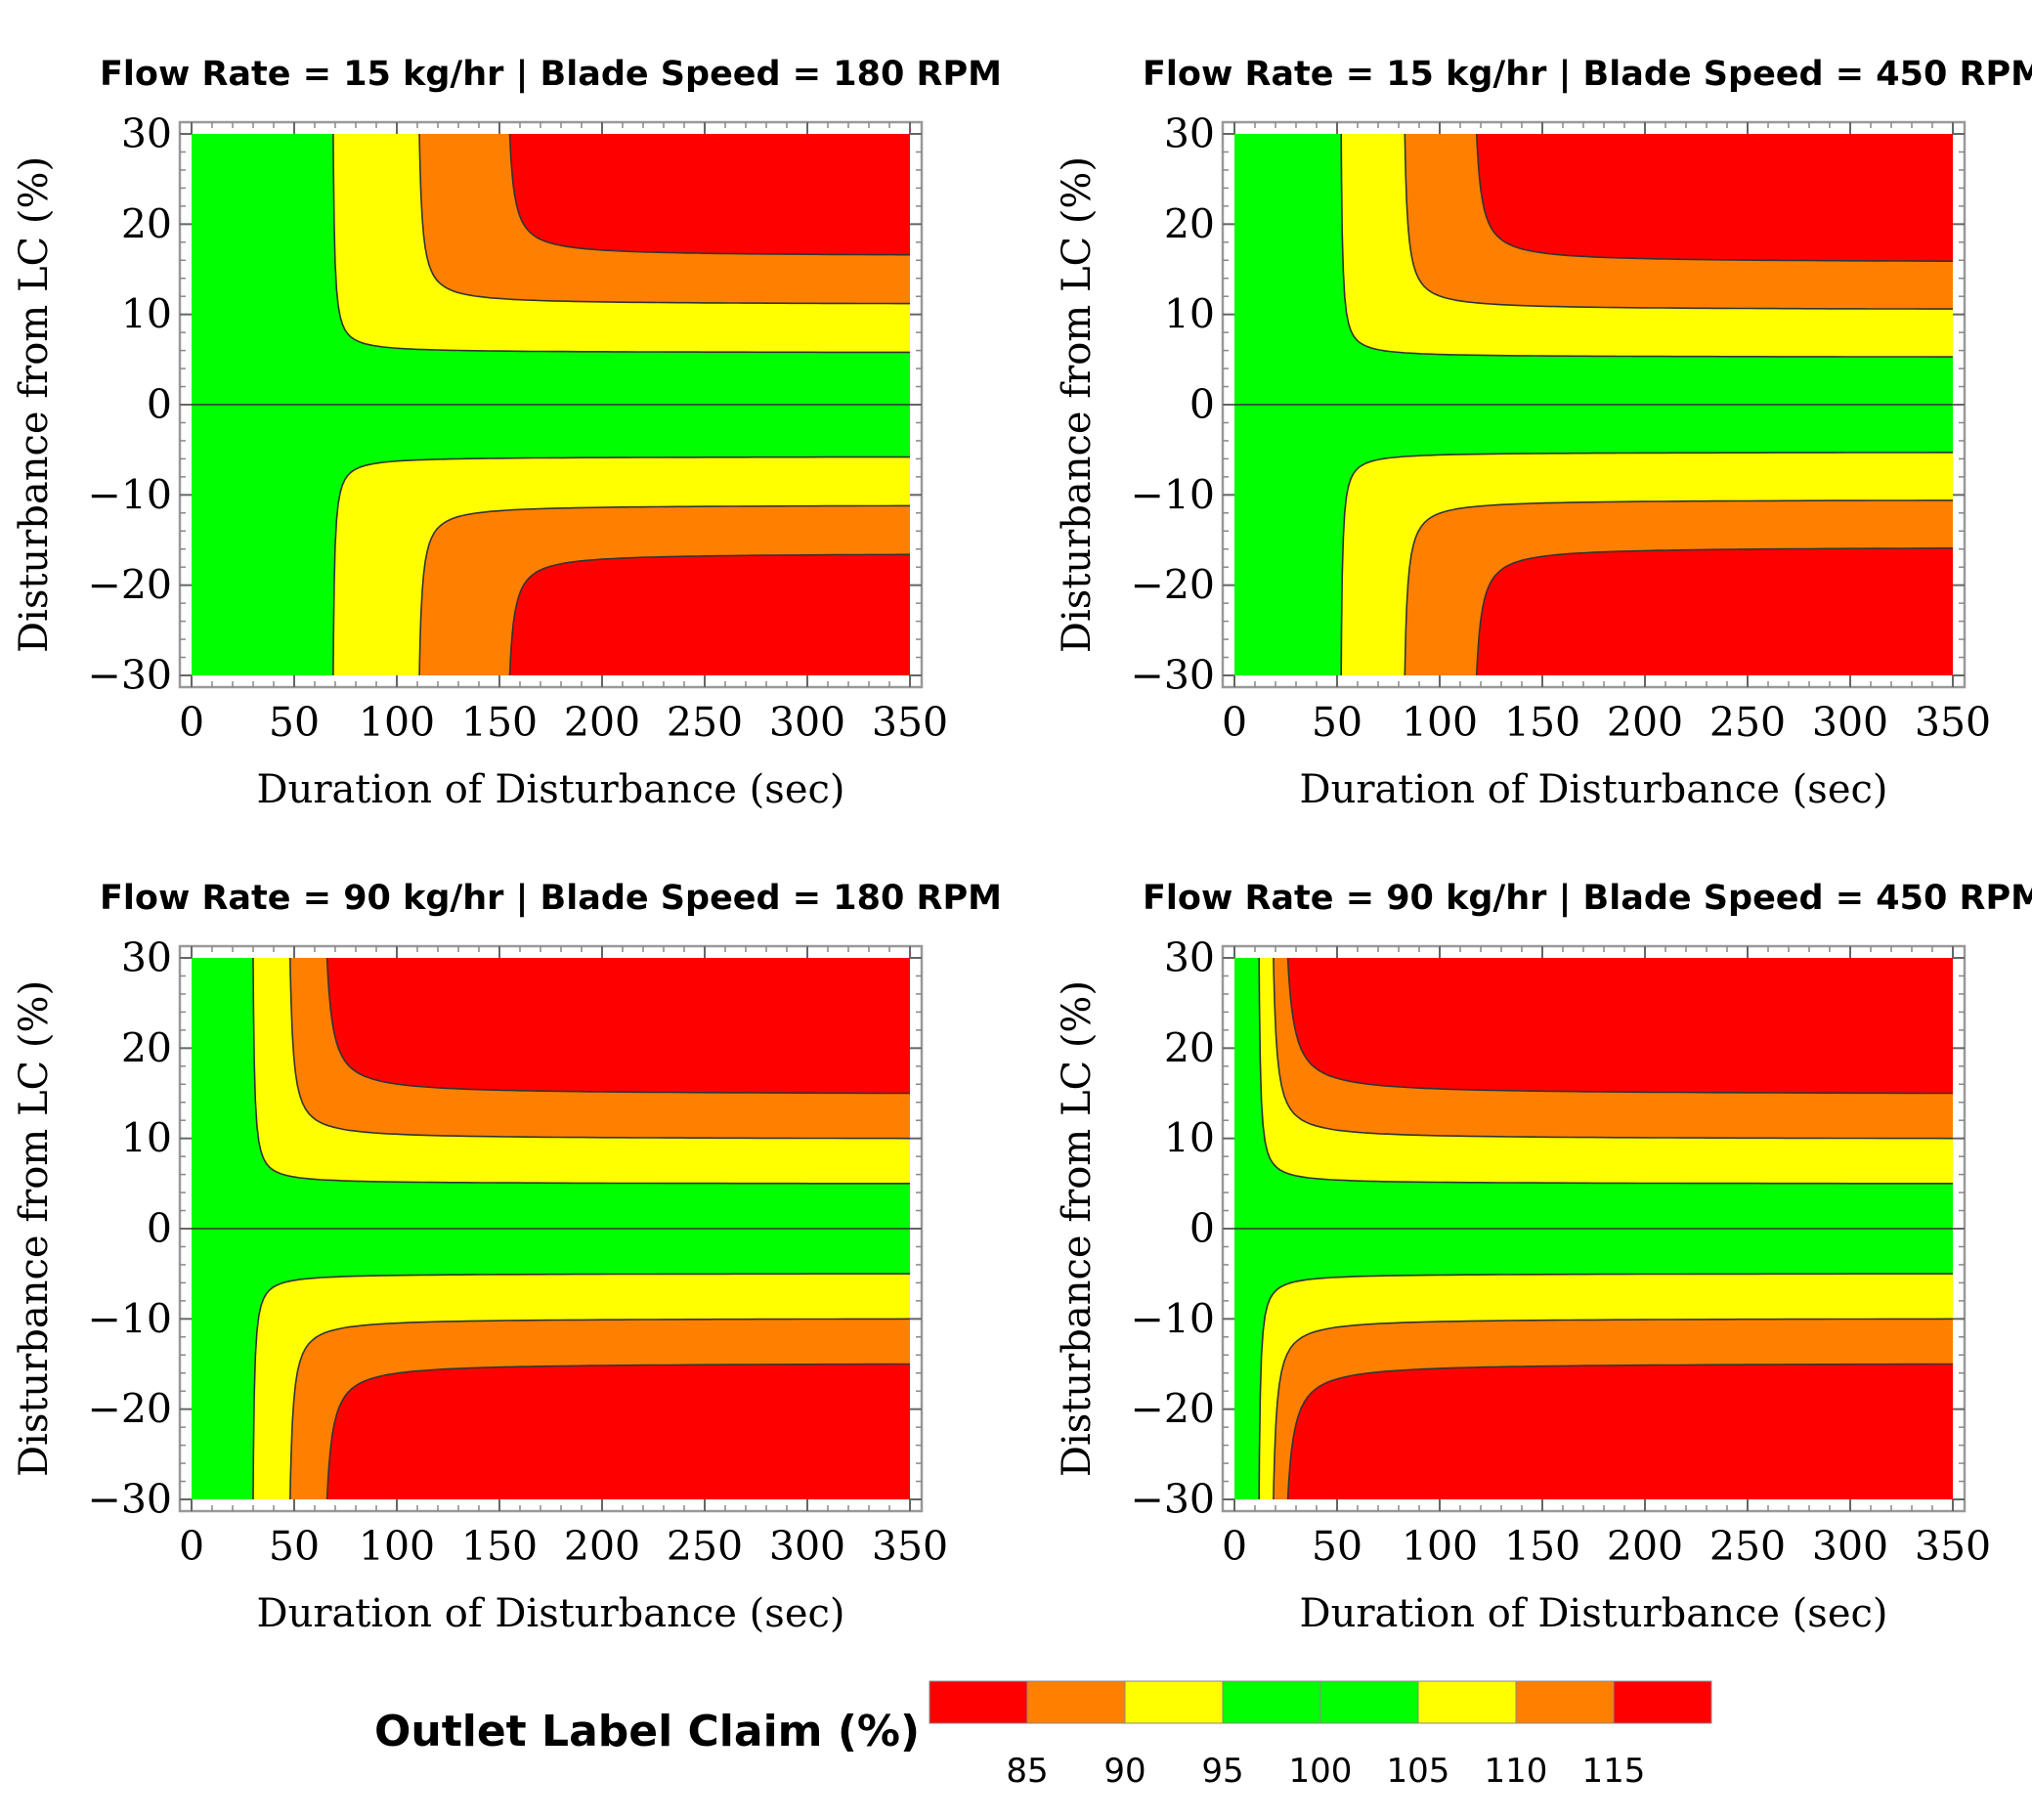 This screenshot has width=2032, height=1820. I want to click on legend-tick-label: 105, so click(1418, 1771).